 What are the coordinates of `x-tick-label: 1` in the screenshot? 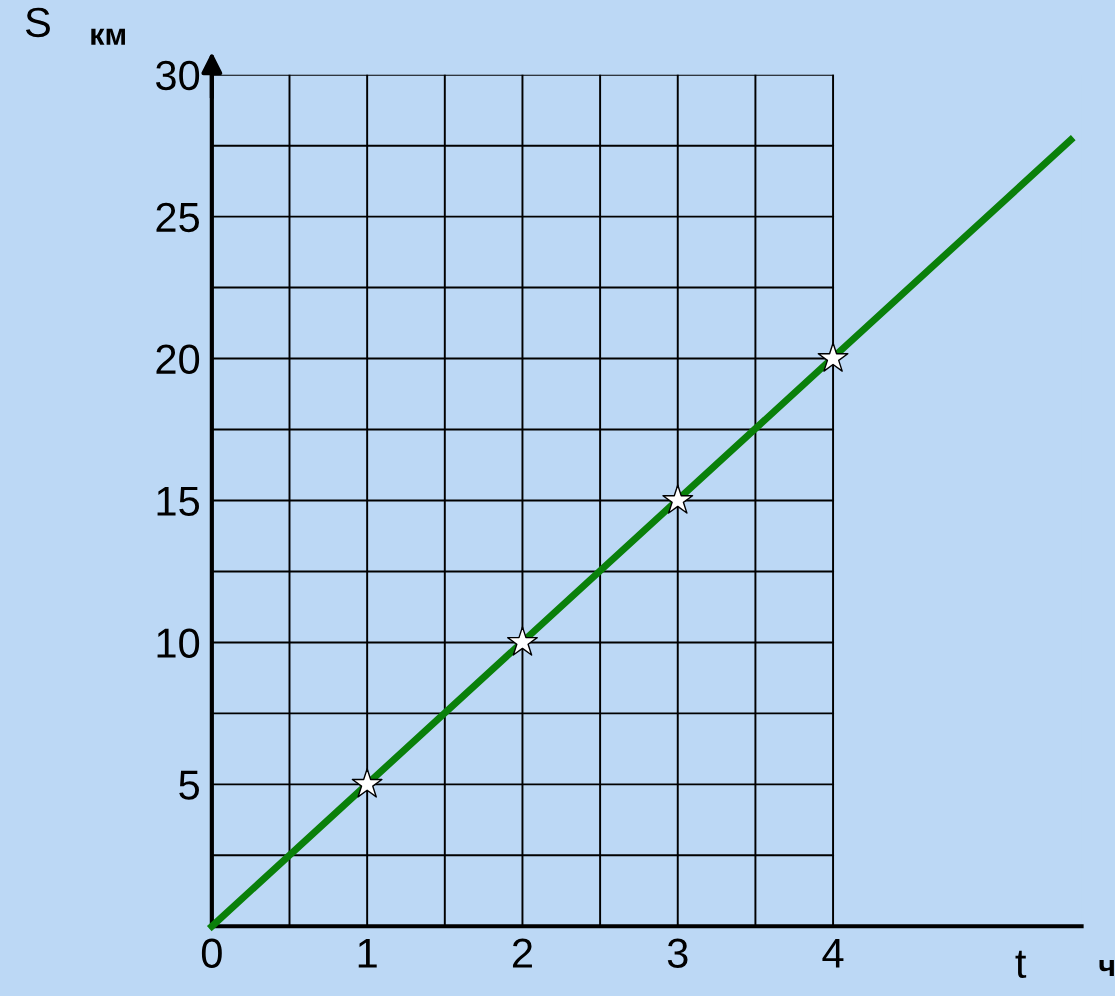 It's located at (367, 953).